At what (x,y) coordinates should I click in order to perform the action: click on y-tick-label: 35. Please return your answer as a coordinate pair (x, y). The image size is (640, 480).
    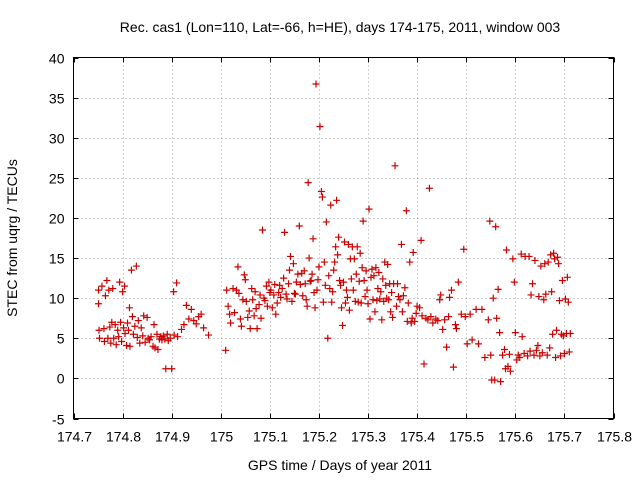
    Looking at the image, I should click on (57, 99).